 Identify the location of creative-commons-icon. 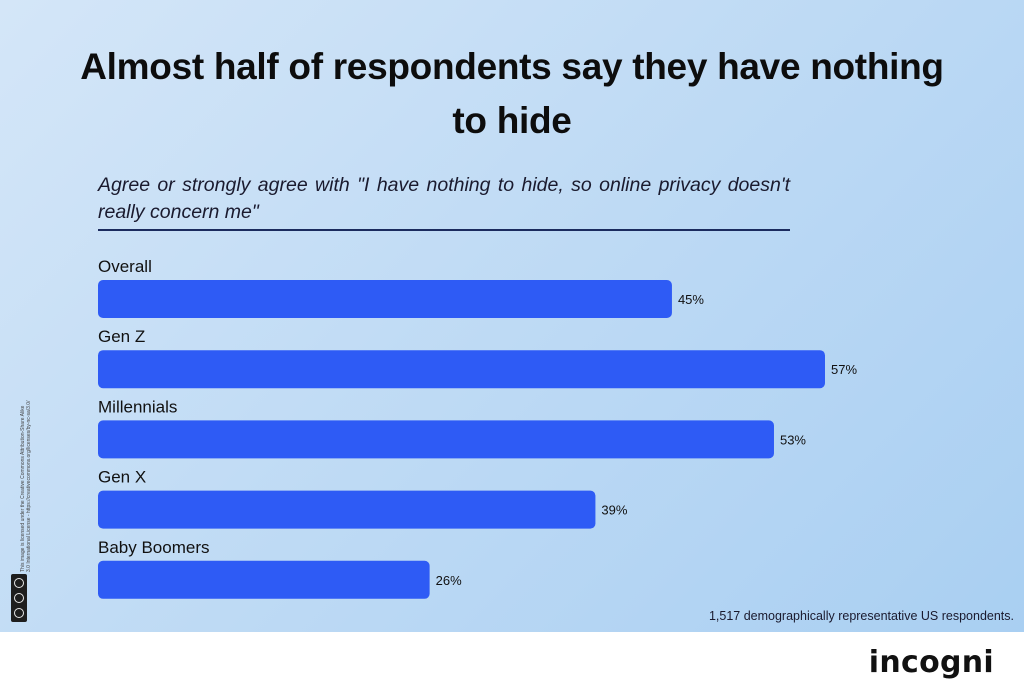
(19, 598).